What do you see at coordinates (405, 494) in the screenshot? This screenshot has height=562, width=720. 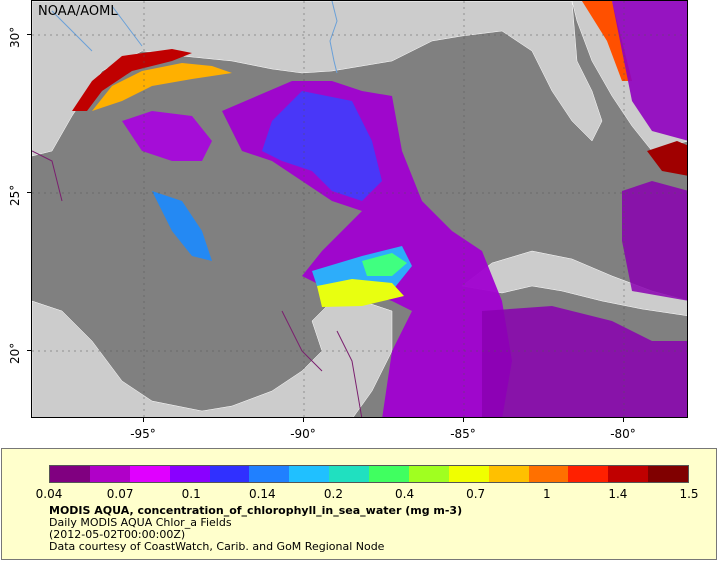 I see `colorbar-tick-label: 0.4` at bounding box center [405, 494].